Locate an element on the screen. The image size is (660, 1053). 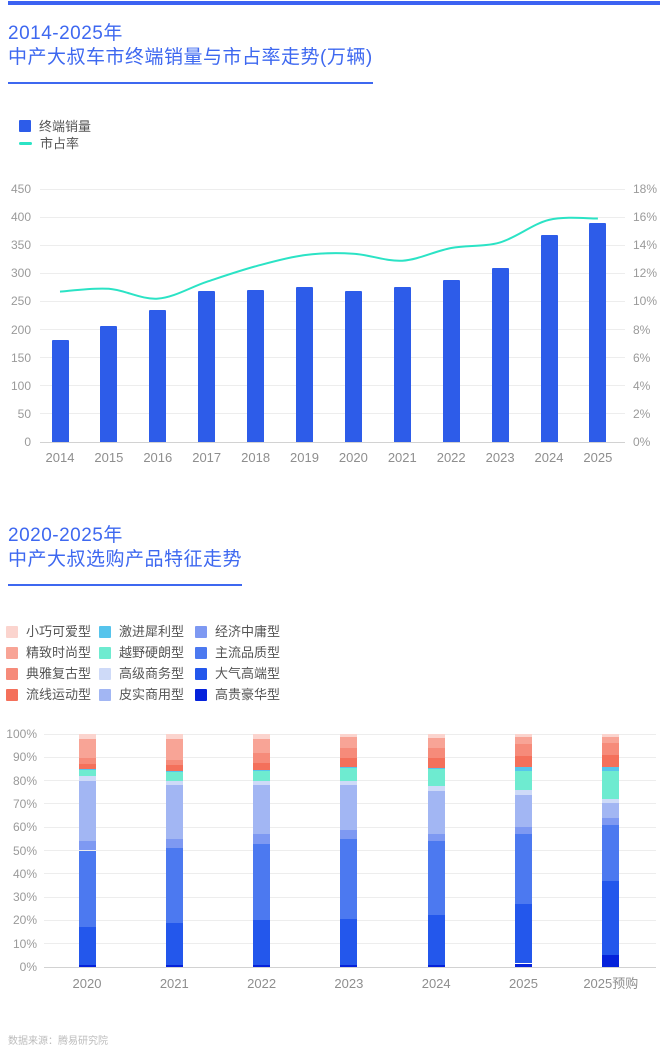
y-axis-label-left: 0 is located at coordinates (27, 442).